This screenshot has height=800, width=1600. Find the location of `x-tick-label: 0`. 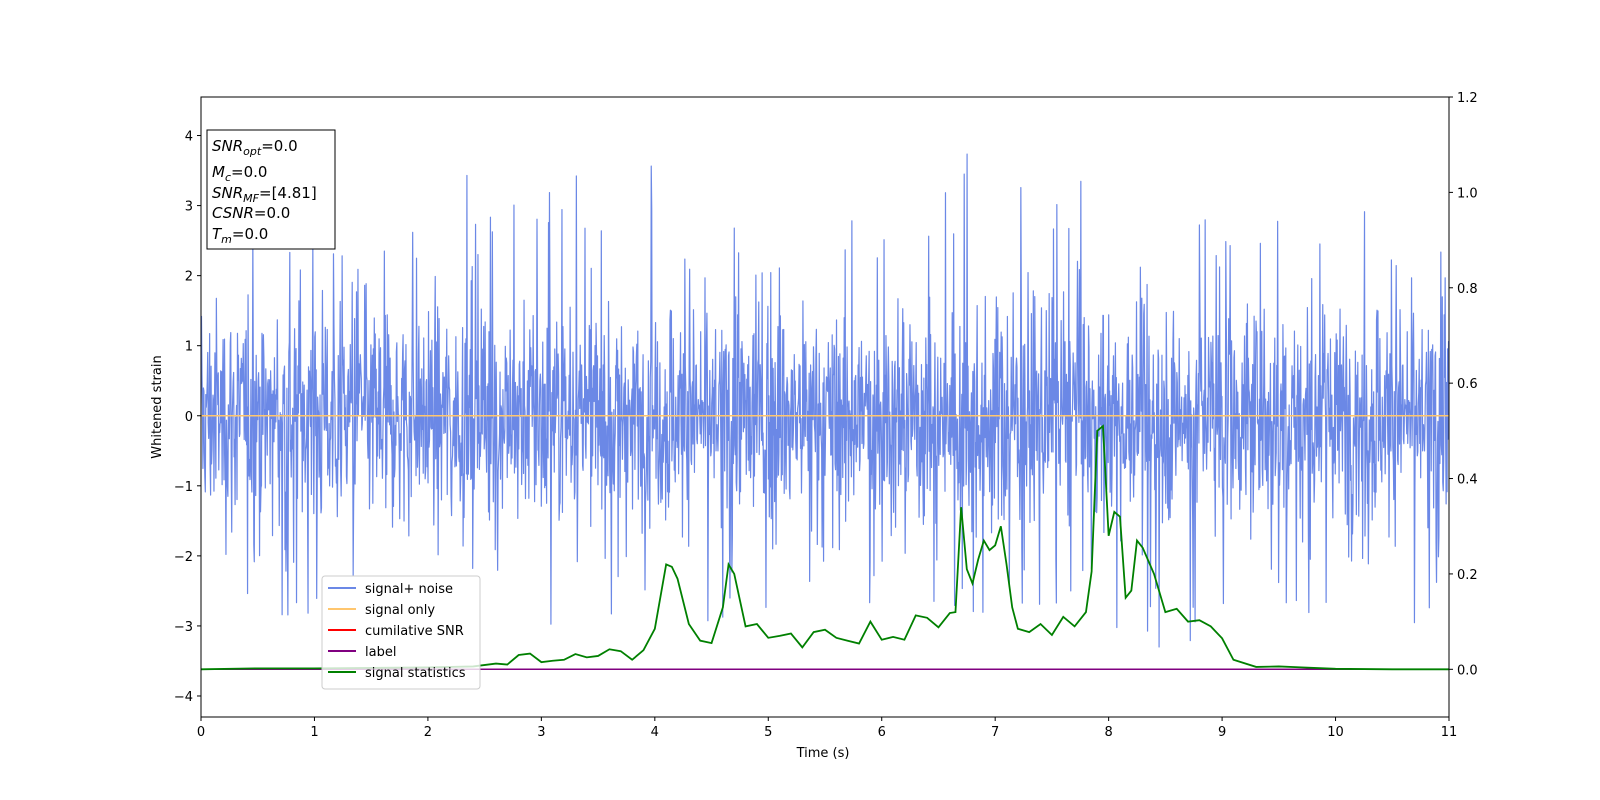

x-tick-label: 0 is located at coordinates (201, 732).